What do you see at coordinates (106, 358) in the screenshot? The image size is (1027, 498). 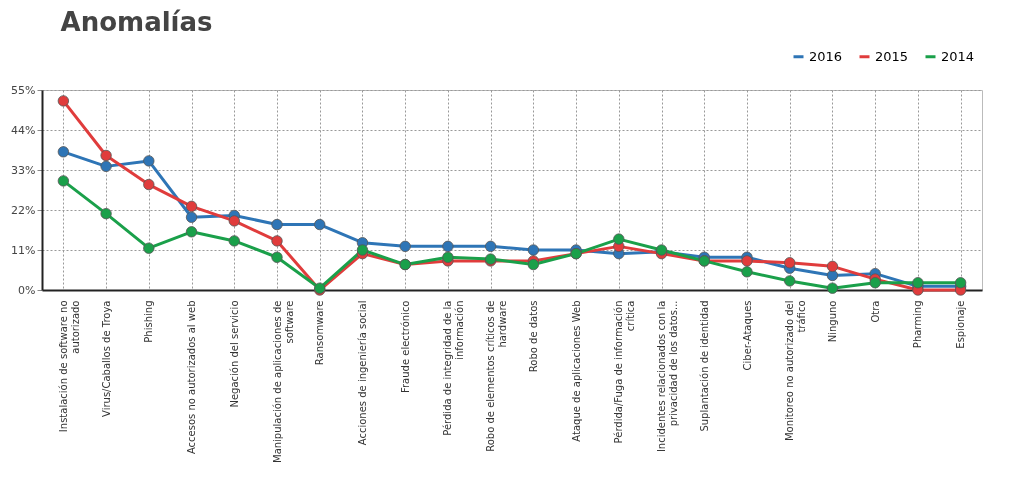 I see `x-tick-label: Virus/Caballos de Troya` at bounding box center [106, 358].